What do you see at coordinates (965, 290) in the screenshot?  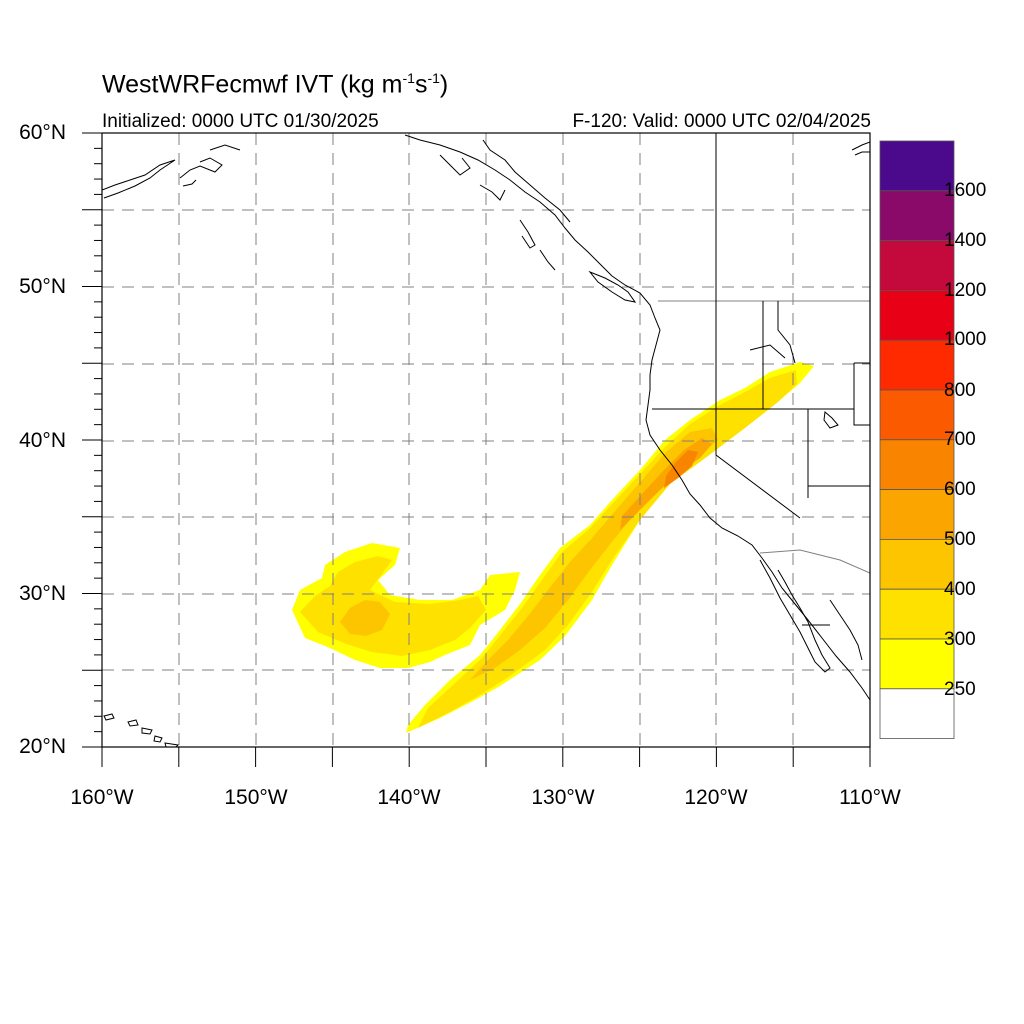 I see `legend-label-1200: 1200` at bounding box center [965, 290].